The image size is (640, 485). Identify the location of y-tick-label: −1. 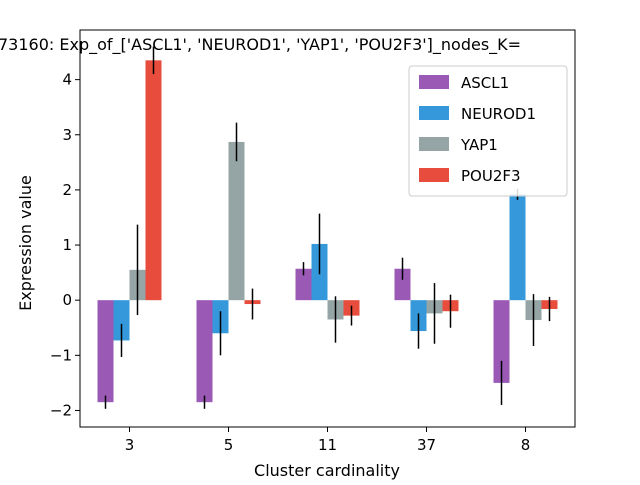
(61, 355).